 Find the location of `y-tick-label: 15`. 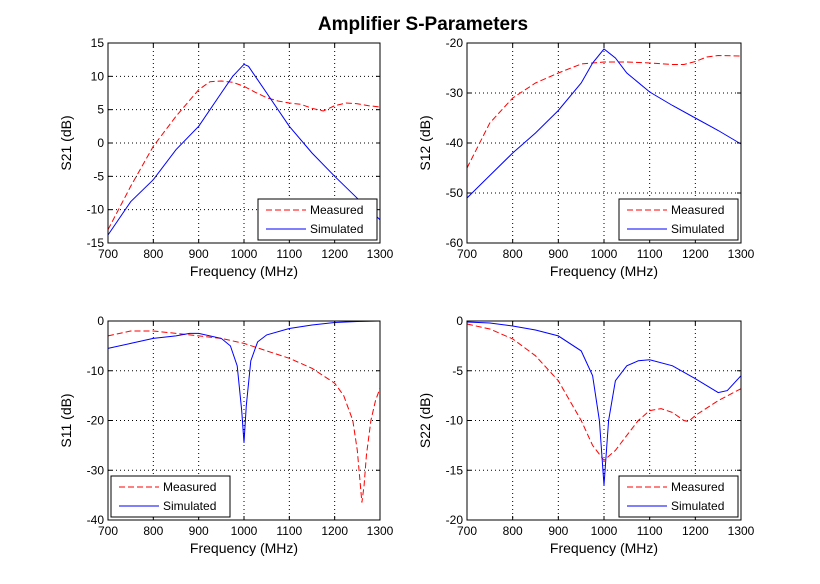

y-tick-label: 15 is located at coordinates (98, 43).